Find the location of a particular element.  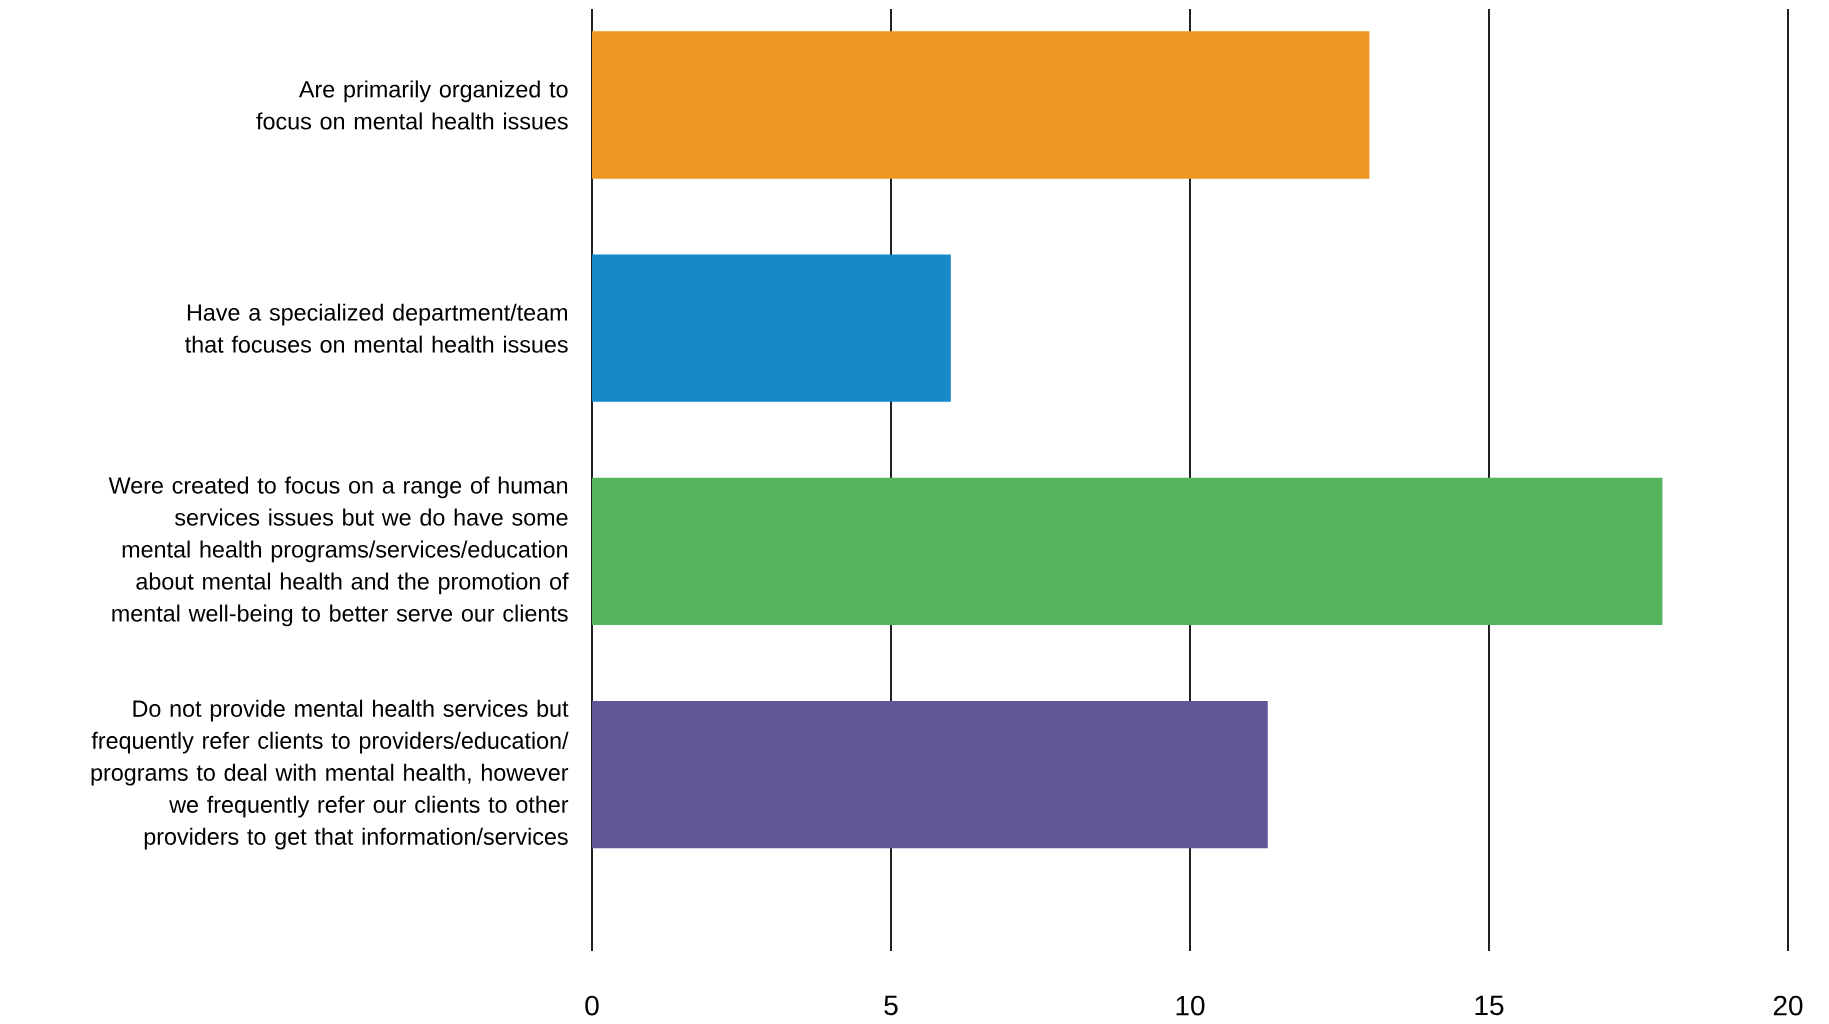

x-tick-label: 0 is located at coordinates (592, 1005).